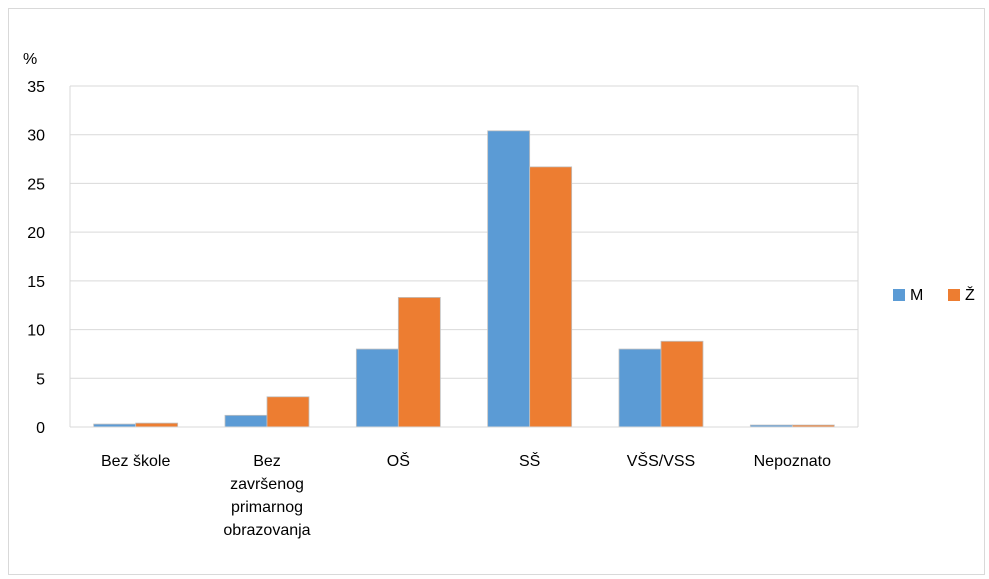  What do you see at coordinates (661, 460) in the screenshot?
I see `x-category-label: VŠS/VSS` at bounding box center [661, 460].